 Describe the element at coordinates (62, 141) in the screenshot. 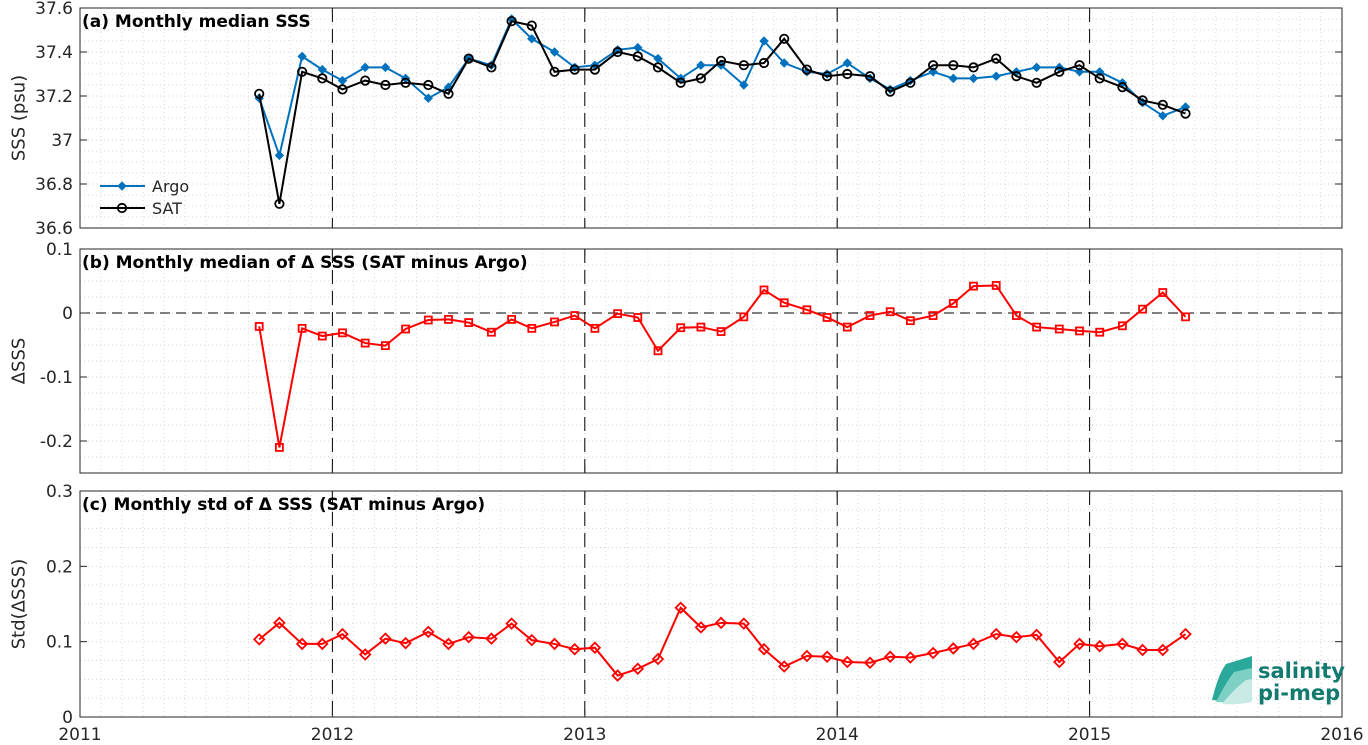

I see `y-tick-label: 37` at that location.